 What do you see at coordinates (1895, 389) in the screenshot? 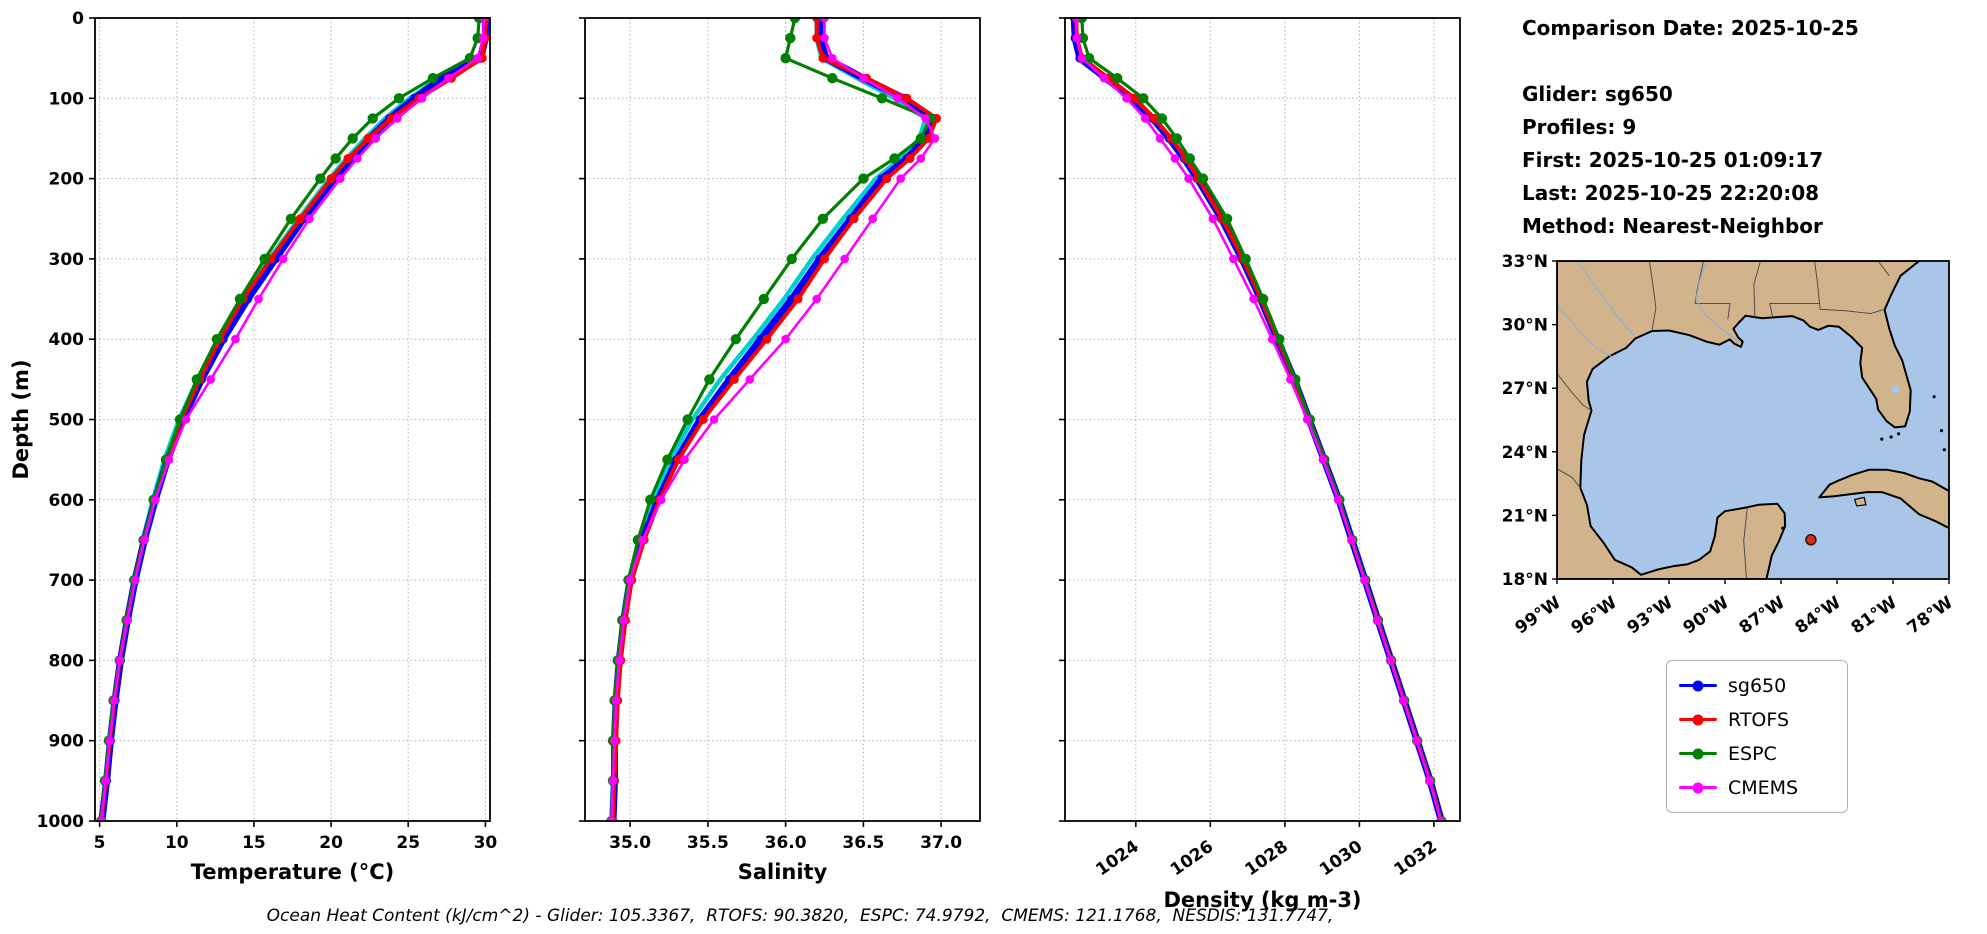
I see `map-lake-okeechobee` at bounding box center [1895, 389].